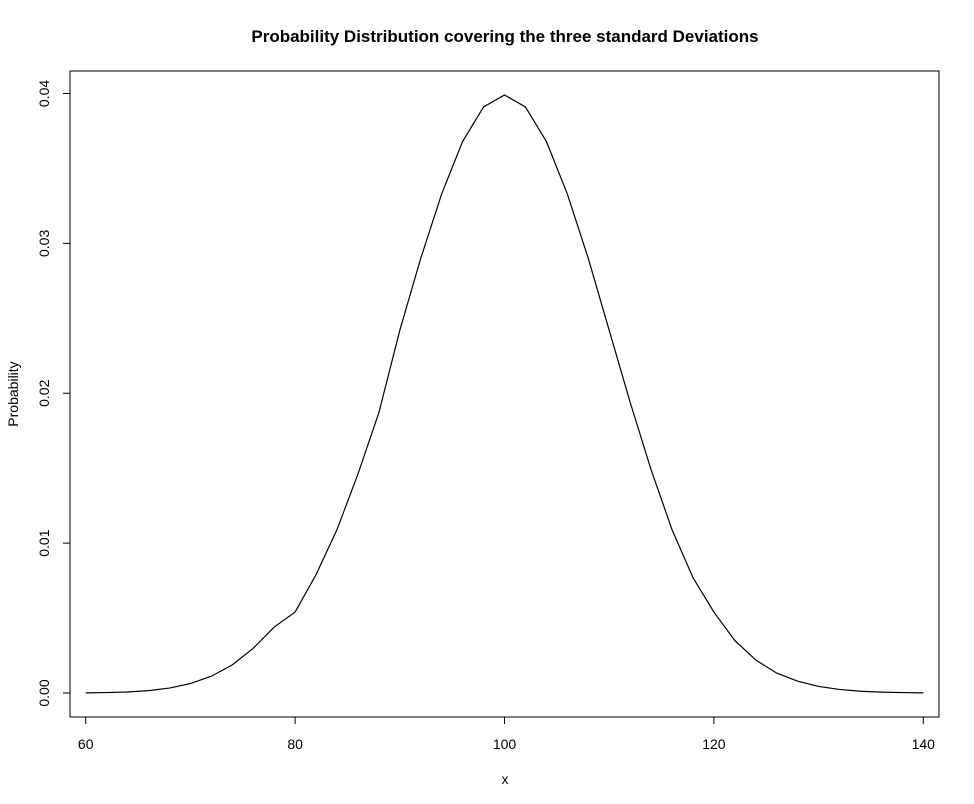 The height and width of the screenshot is (804, 974). I want to click on y-tick-label: 0.04, so click(44, 93).